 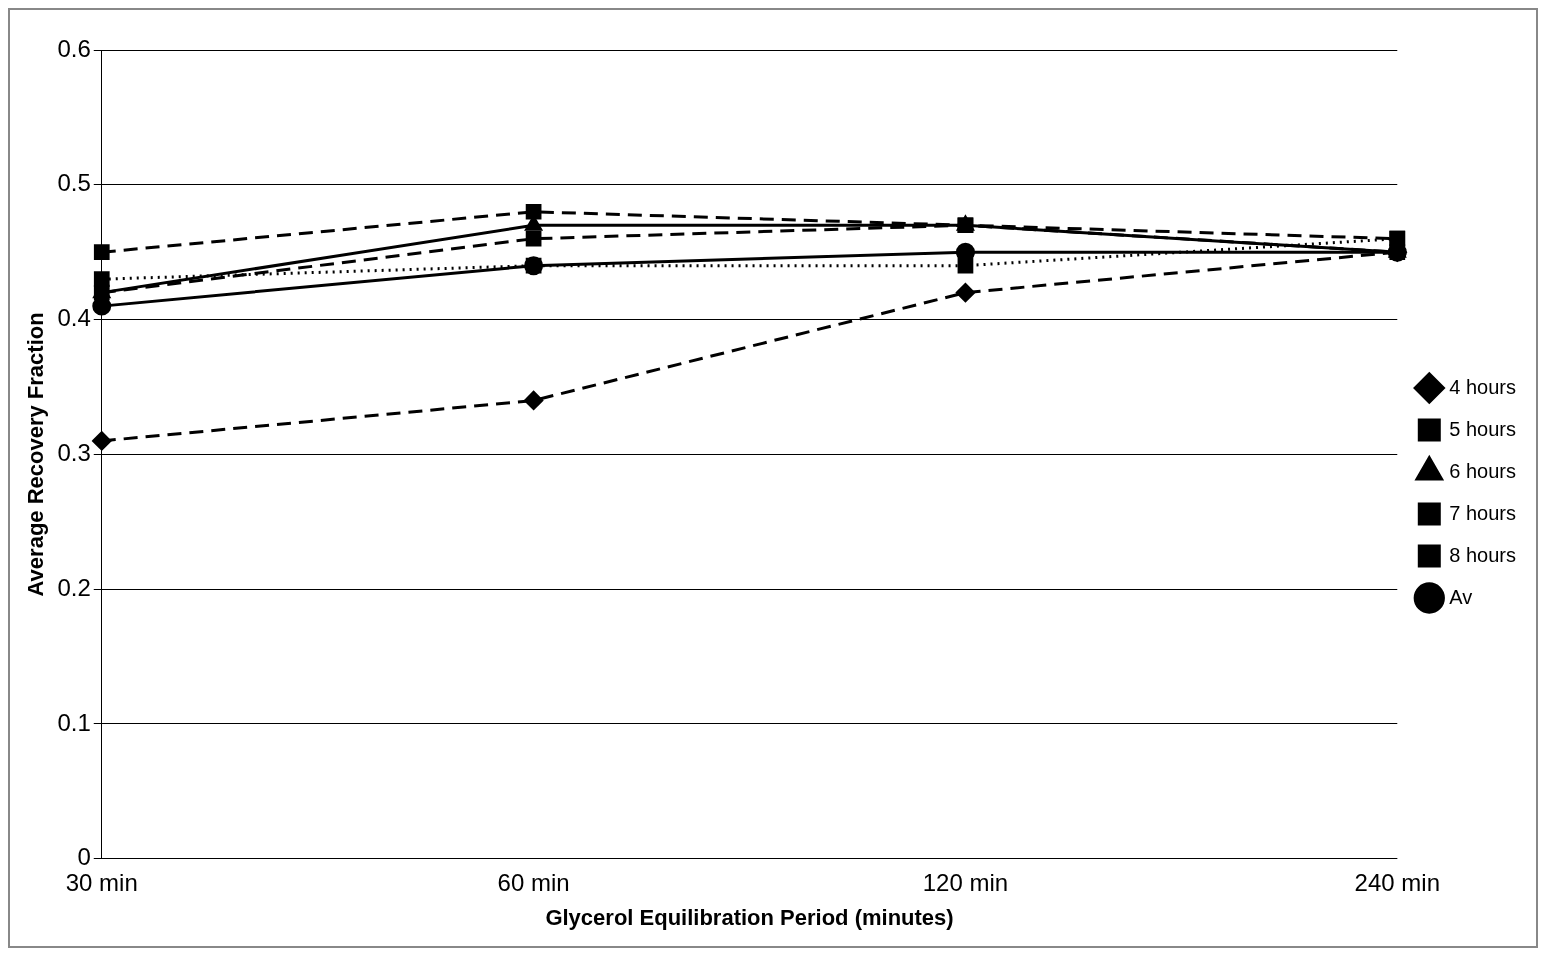 I want to click on y-tick-label: 0.1, so click(x=74, y=722).